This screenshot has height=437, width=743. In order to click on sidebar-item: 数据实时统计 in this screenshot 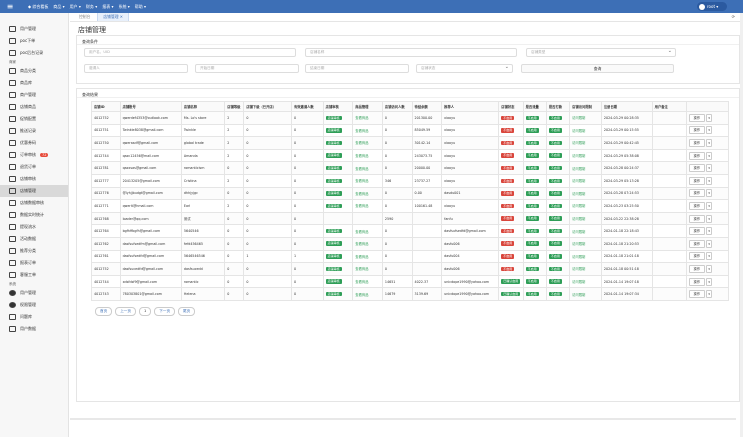, I will do `click(34, 215)`.